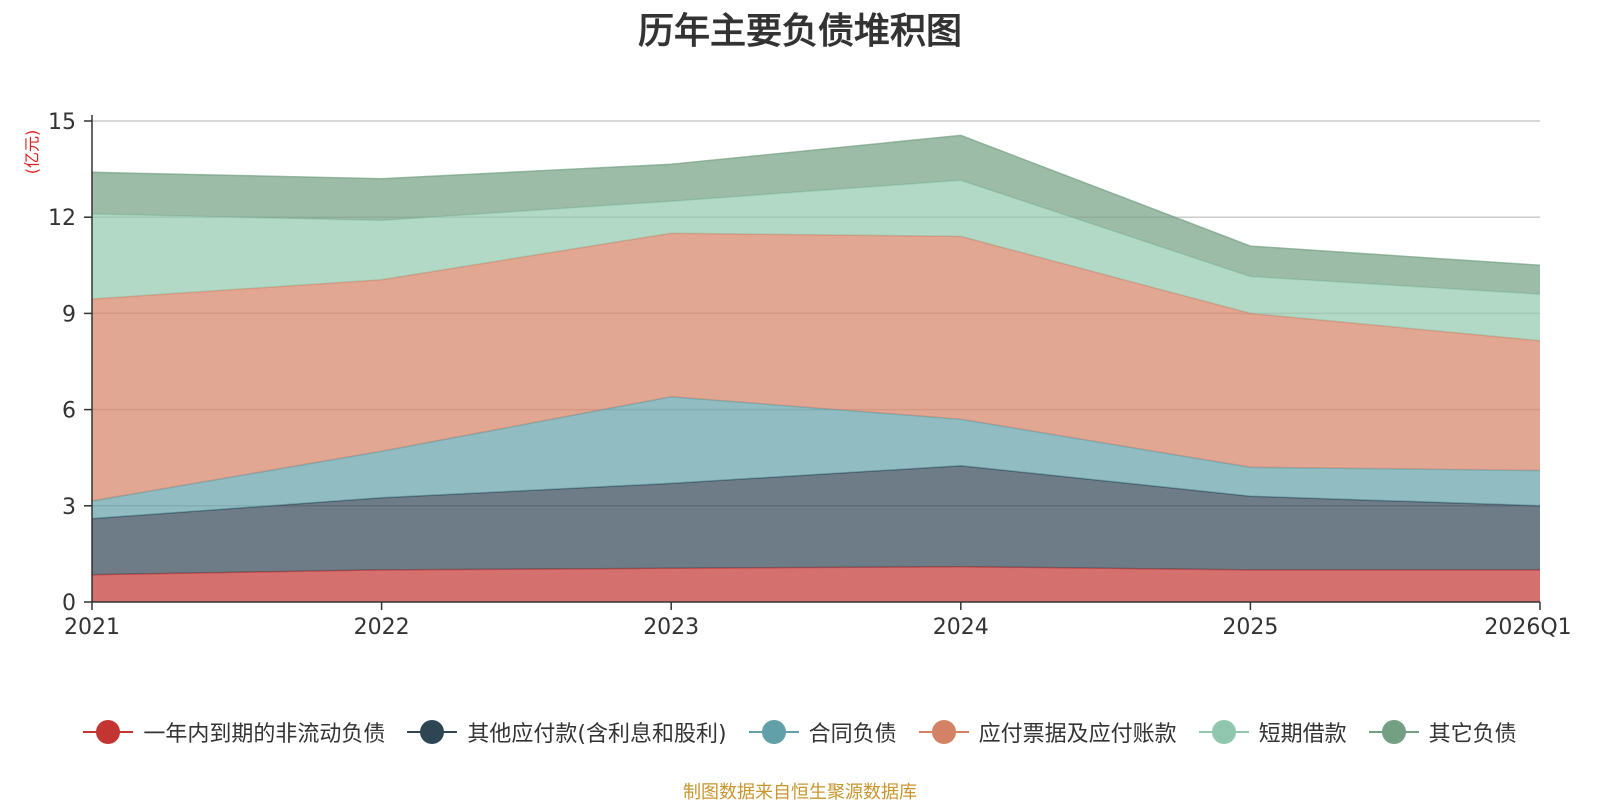  Describe the element at coordinates (62, 122) in the screenshot. I see `y-tick-label: 15` at that location.